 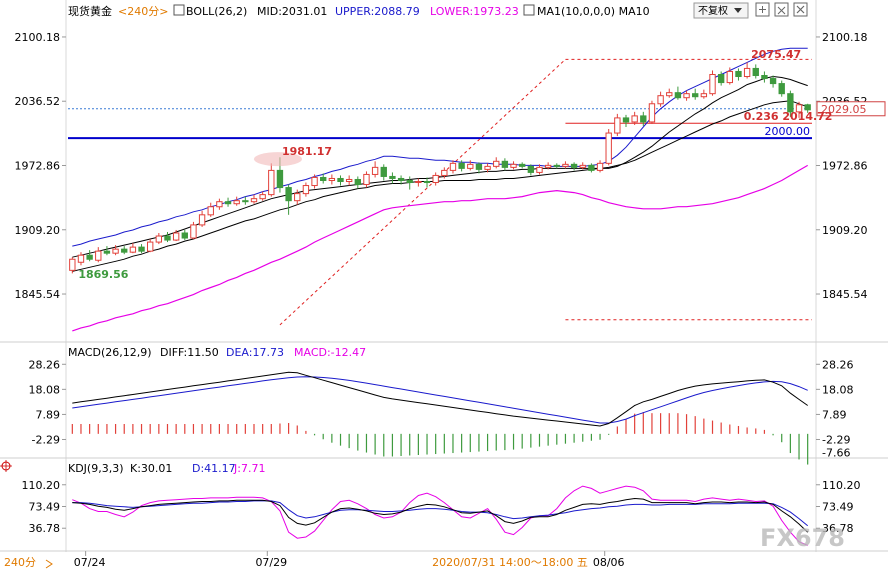 What do you see at coordinates (841, 485) in the screenshot?
I see `kdj-axis-tick-label-right: 110.20` at bounding box center [841, 485].